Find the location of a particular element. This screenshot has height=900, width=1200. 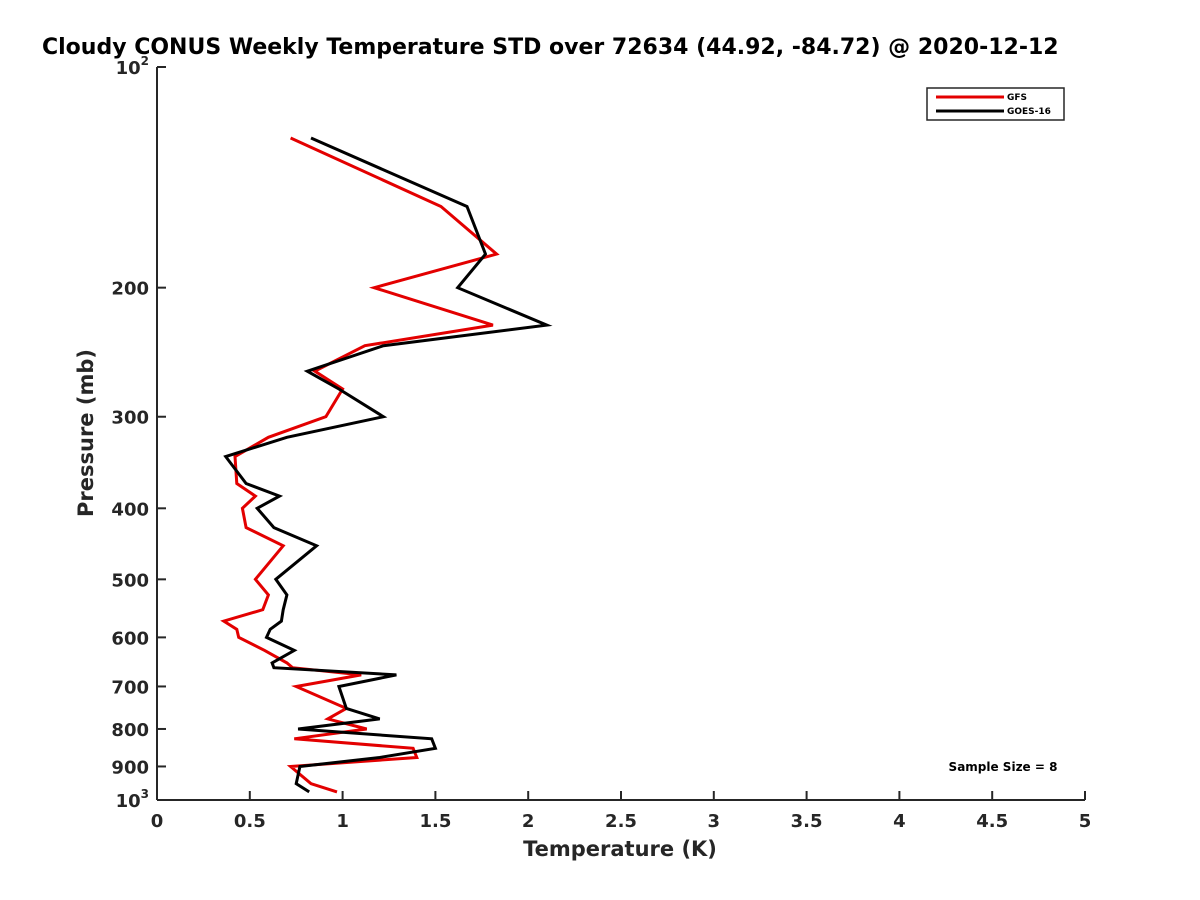

legend-box is located at coordinates (995, 104).